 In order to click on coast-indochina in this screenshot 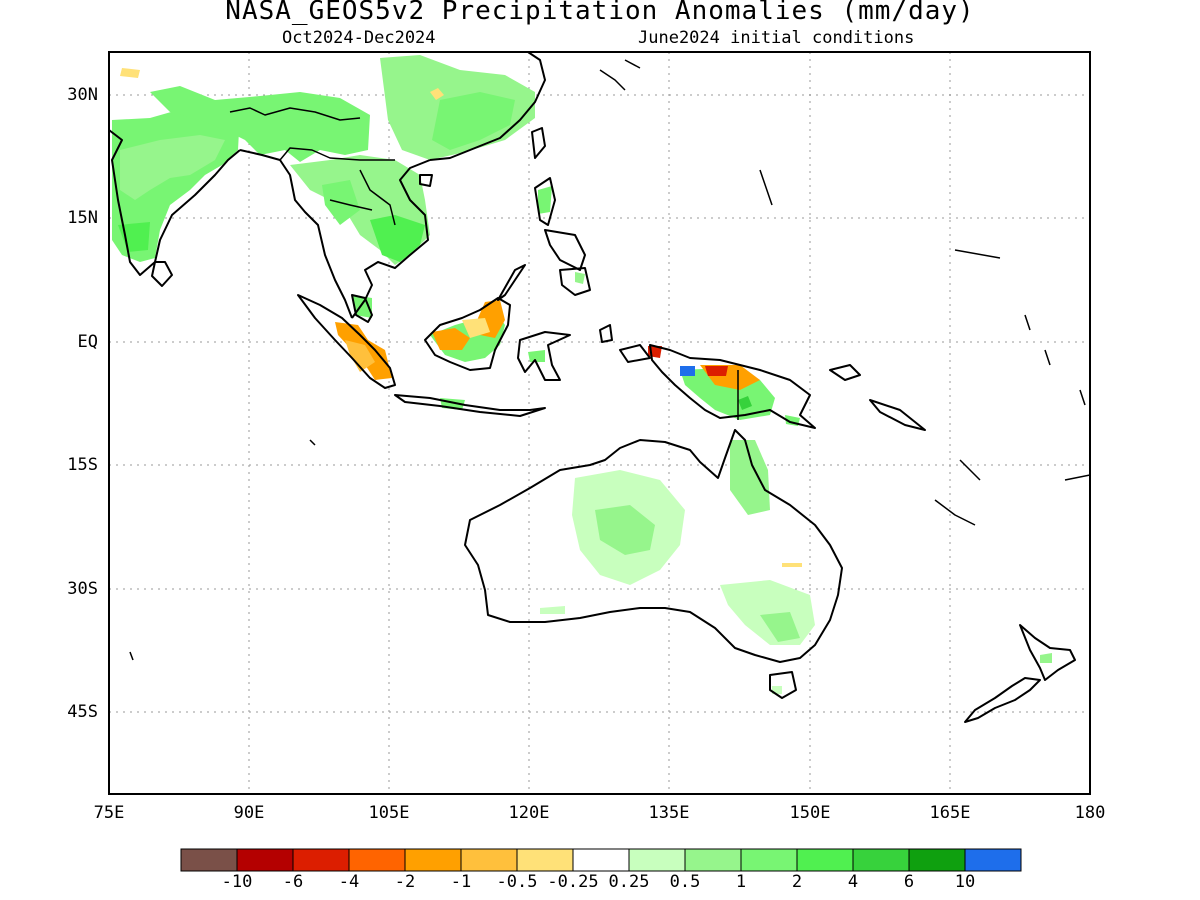, I will do `click(391, 239)`.